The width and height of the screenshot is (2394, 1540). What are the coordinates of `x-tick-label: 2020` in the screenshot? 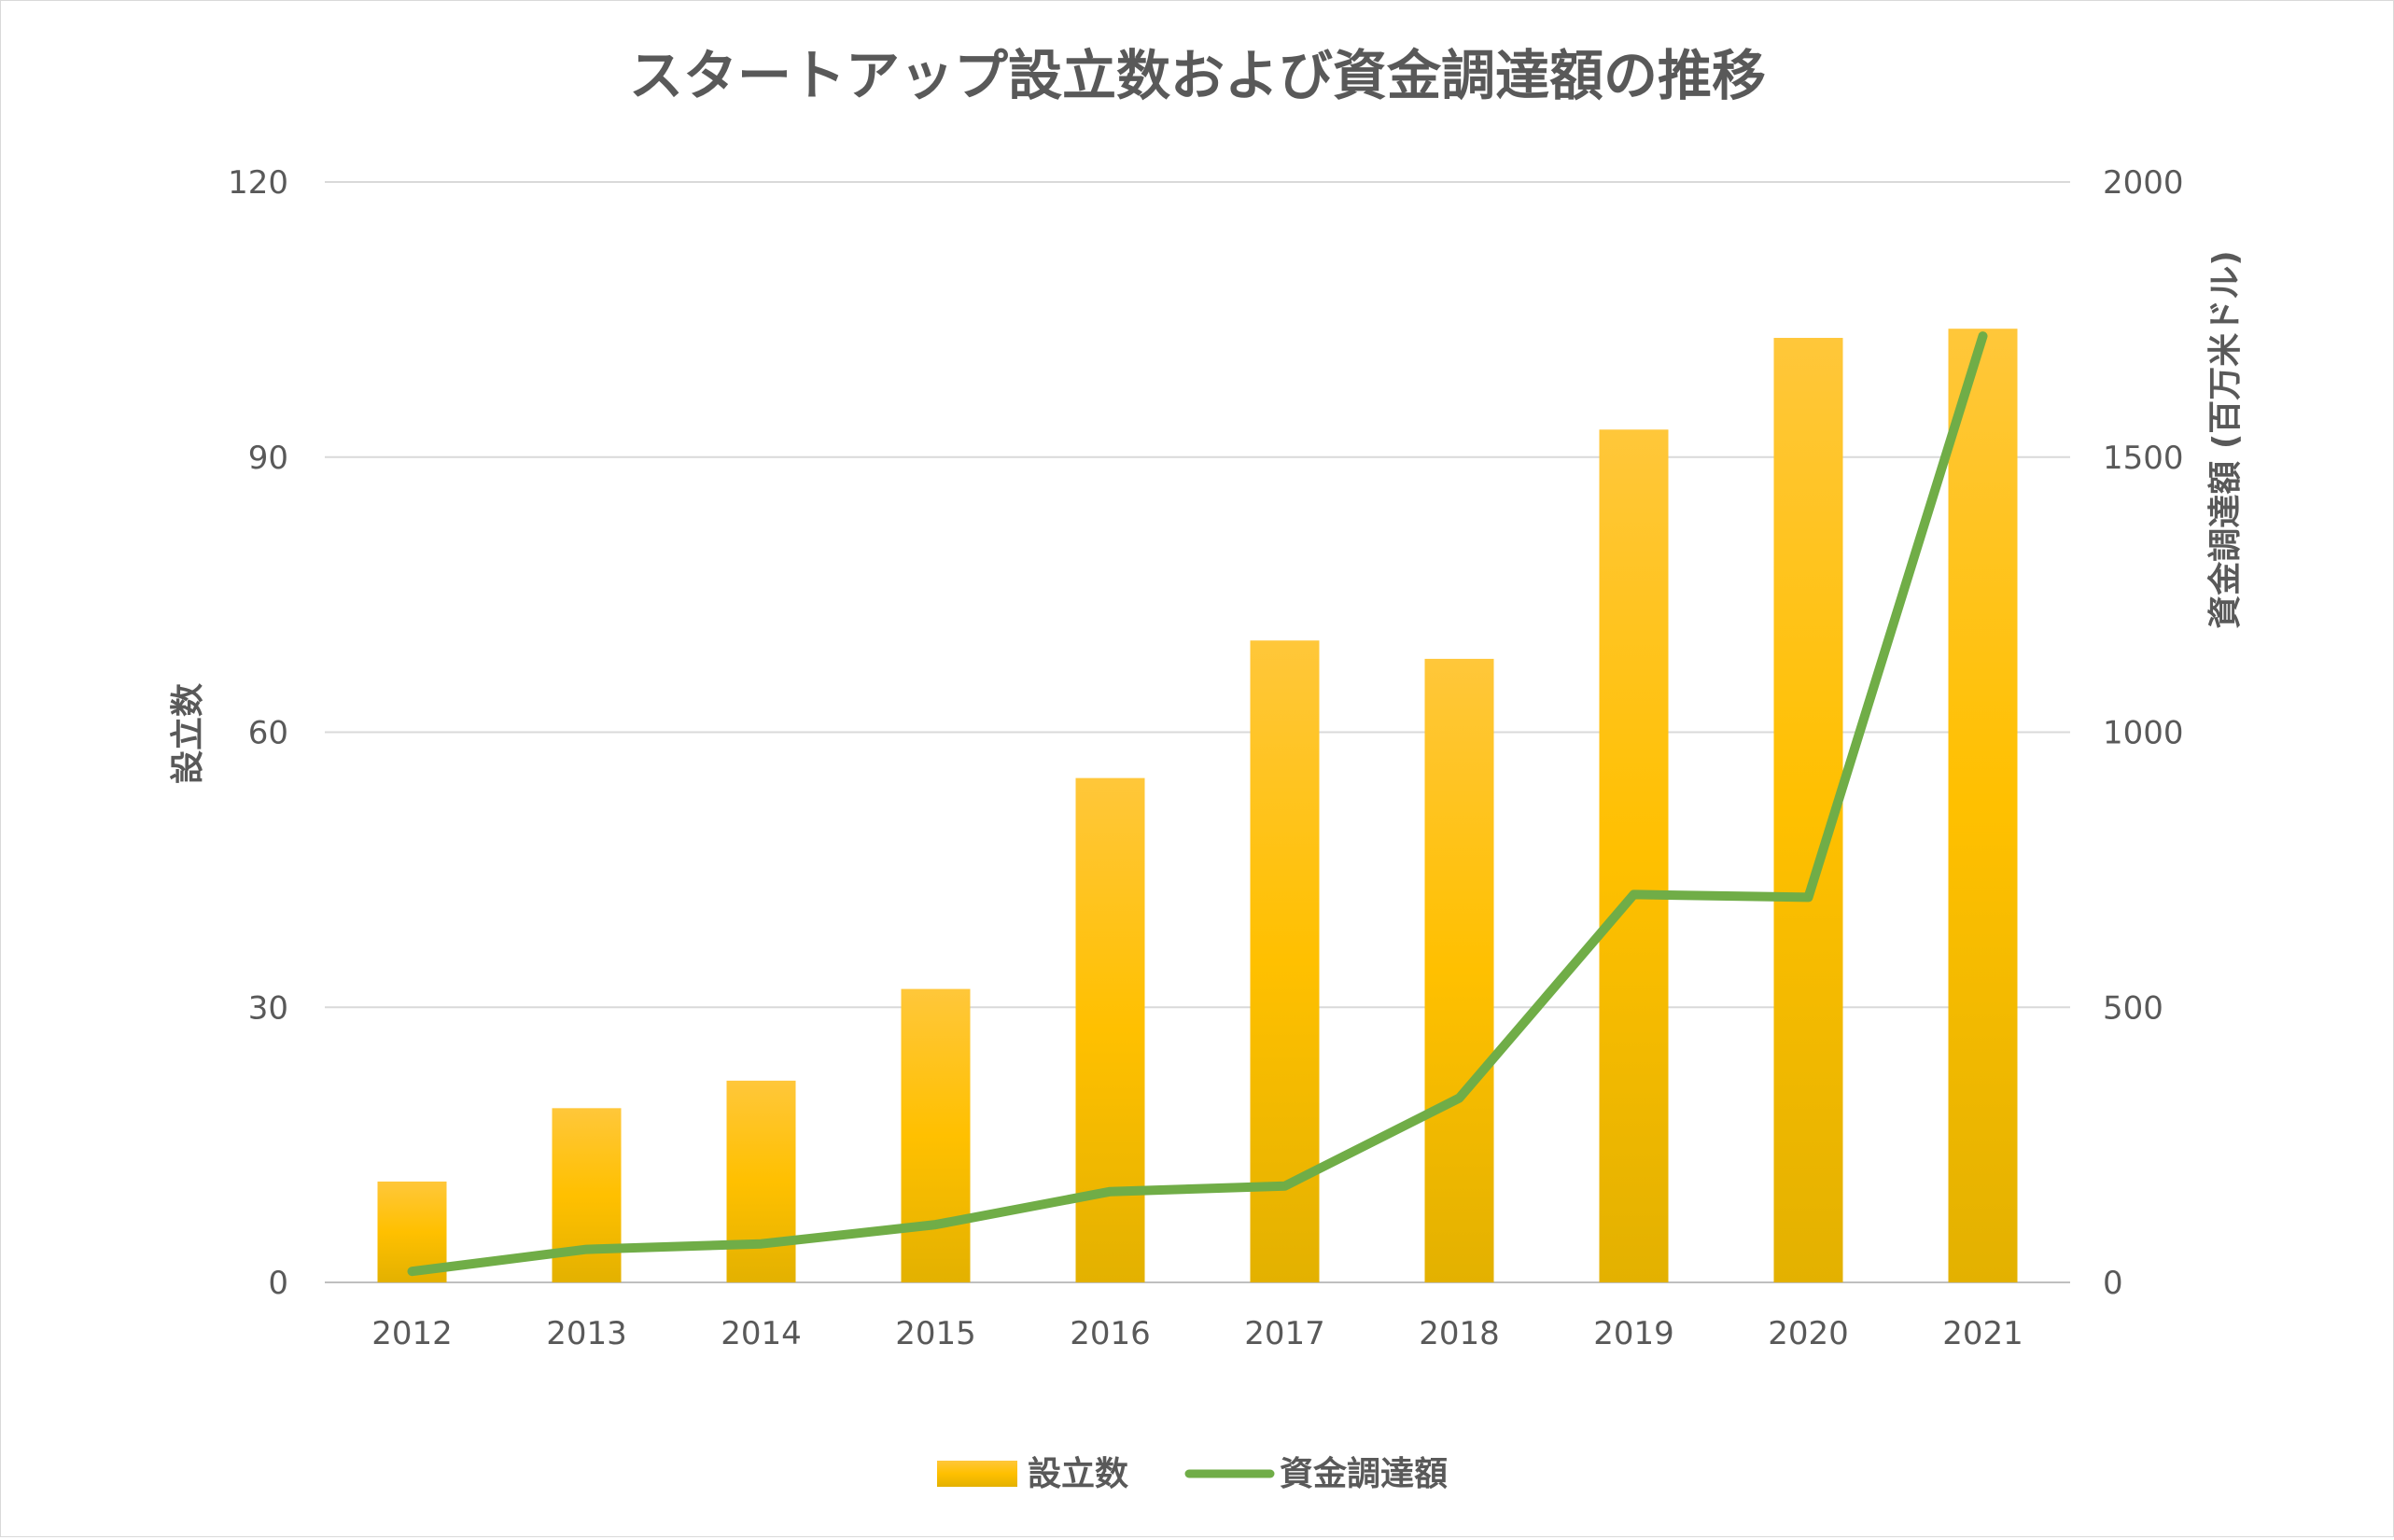 It's located at (1808, 1333).